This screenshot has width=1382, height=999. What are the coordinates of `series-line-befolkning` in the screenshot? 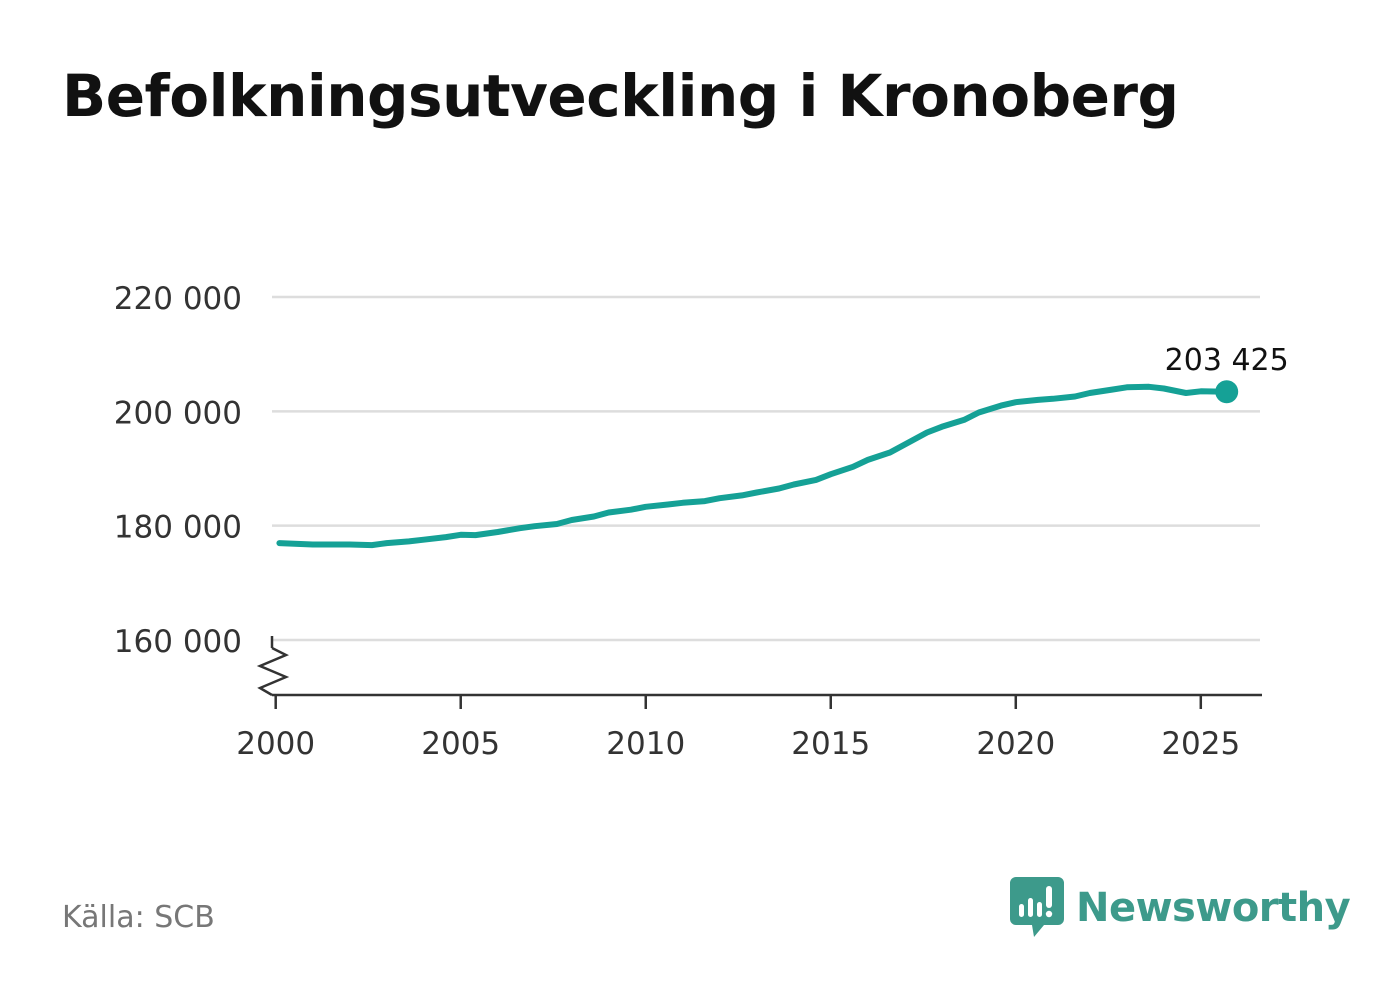 It's located at (753, 466).